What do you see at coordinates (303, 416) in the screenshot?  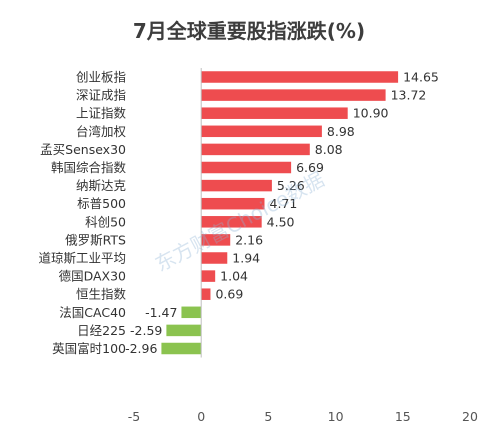 I see `x-tick-labels: -5 0 5 10 15 20` at bounding box center [303, 416].